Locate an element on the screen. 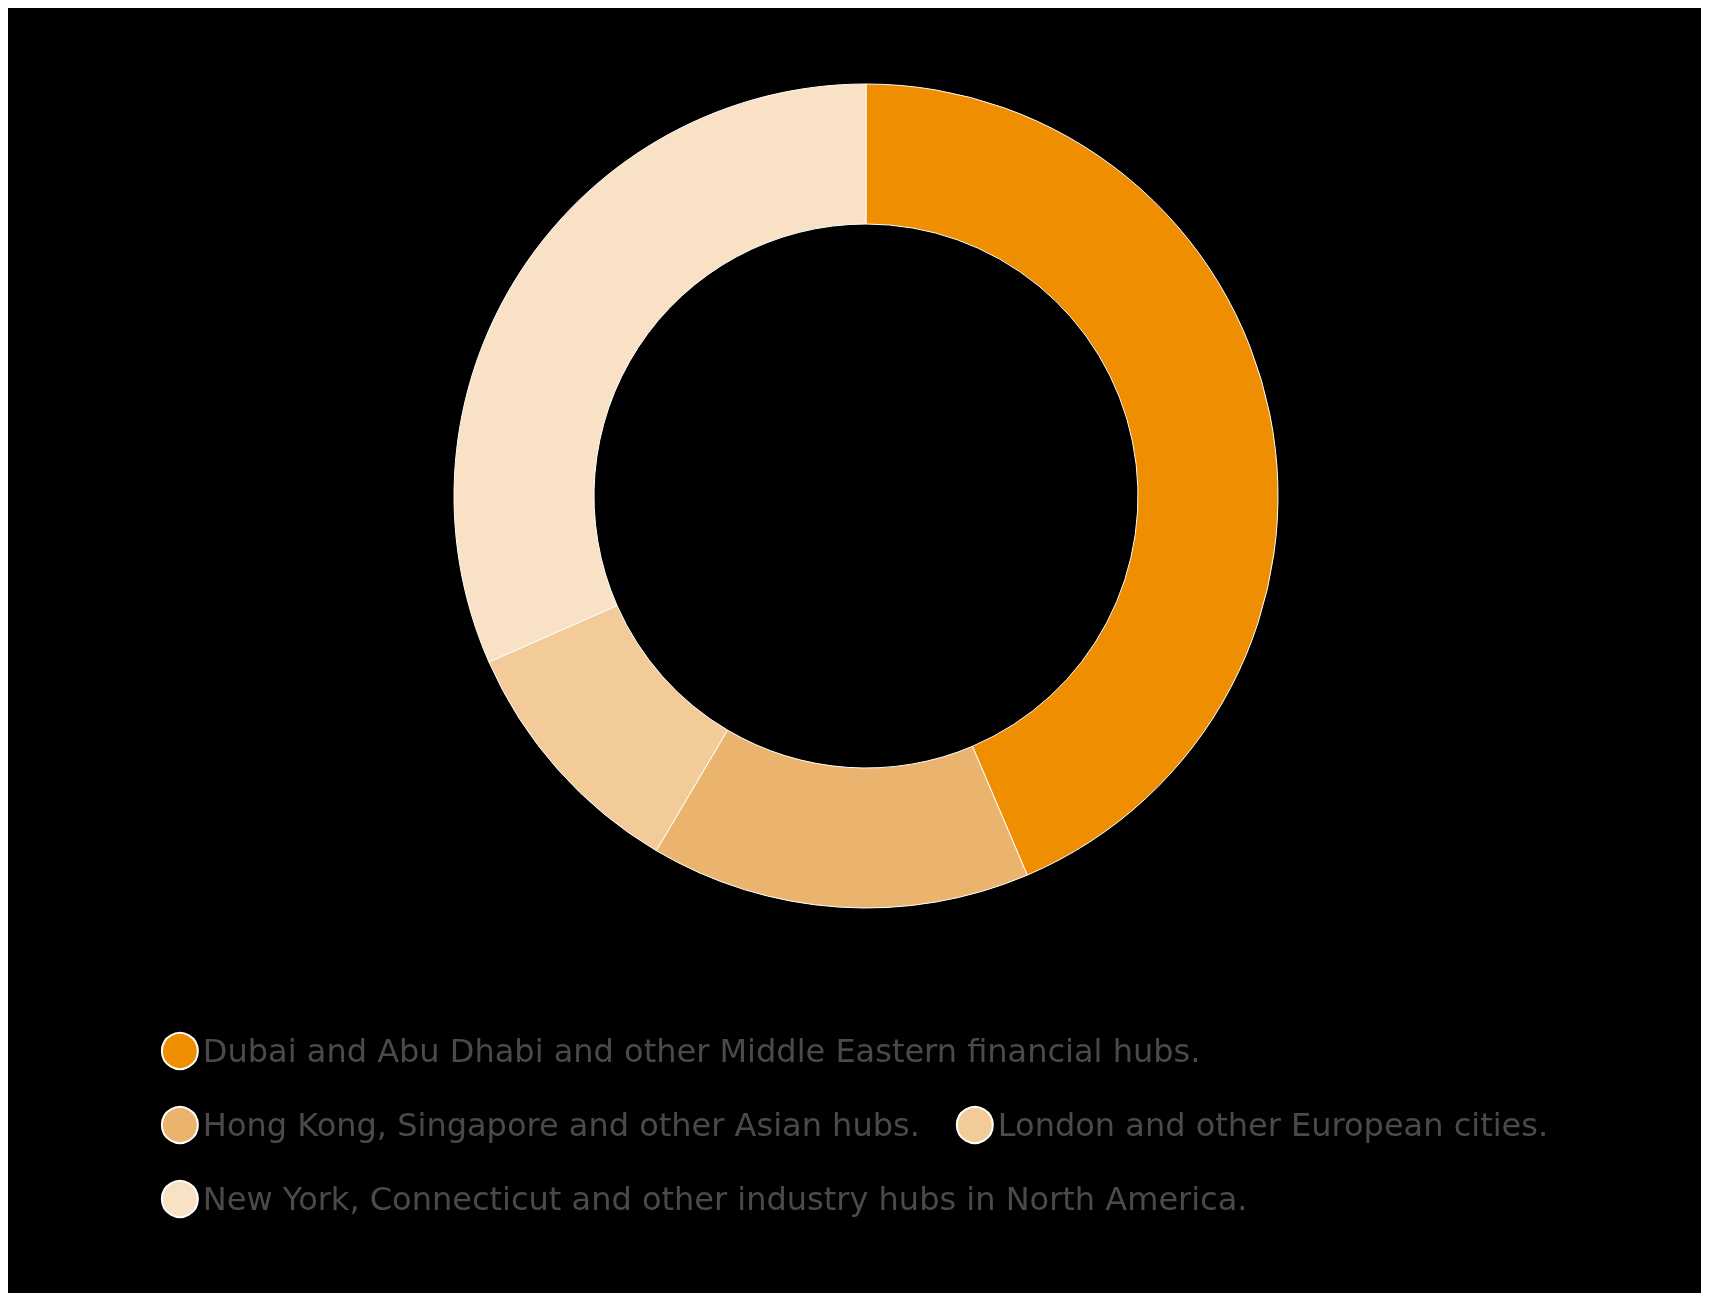 The width and height of the screenshot is (1709, 1301). legend-label: Hong Kong, Singapore and other Asian hubs. is located at coordinates (561, 1125).